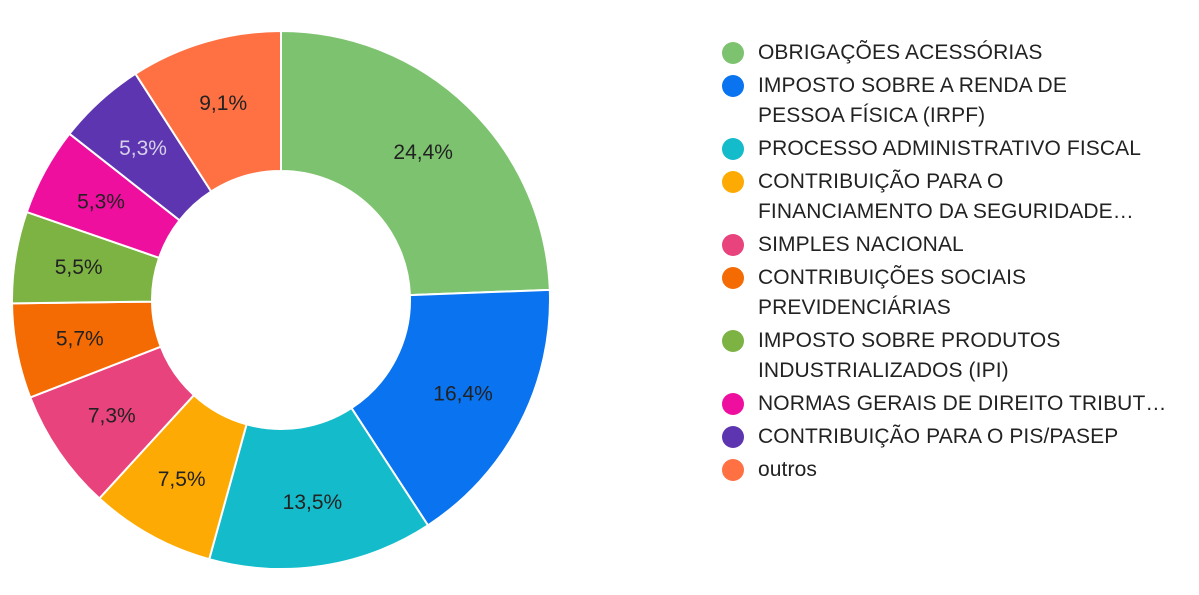  I want to click on slice-label-9: 5,3%, so click(143, 148).